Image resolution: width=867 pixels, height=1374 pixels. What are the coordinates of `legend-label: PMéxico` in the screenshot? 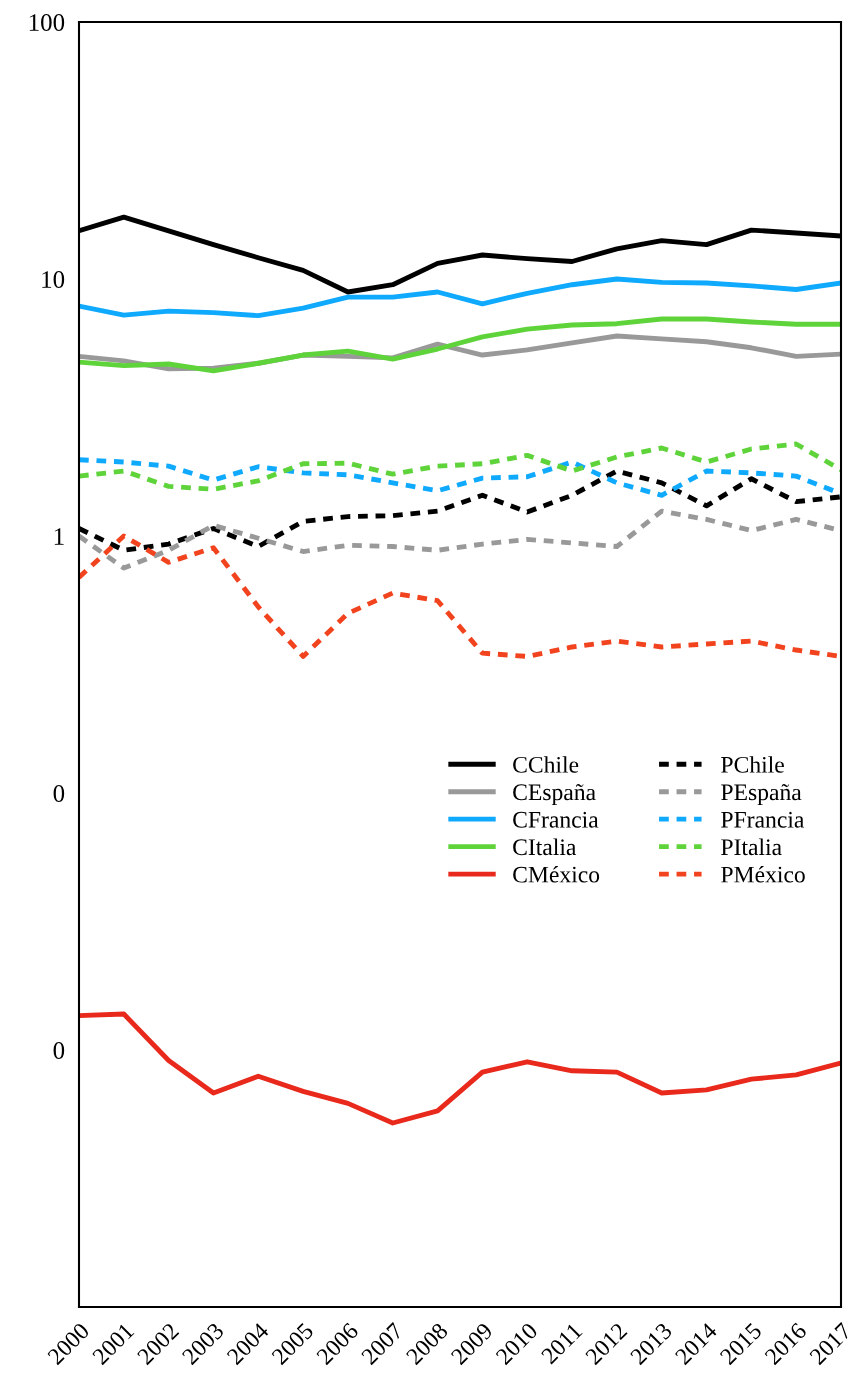 It's located at (763, 874).